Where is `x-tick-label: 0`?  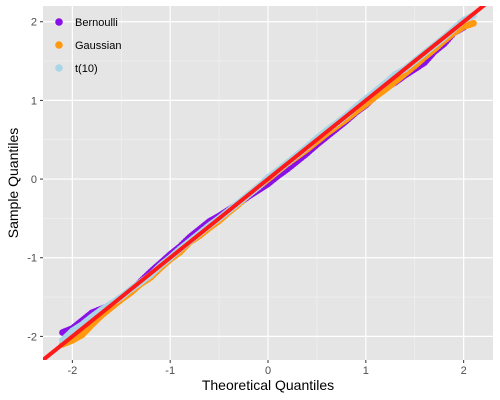 x-tick-label: 0 is located at coordinates (268, 371).